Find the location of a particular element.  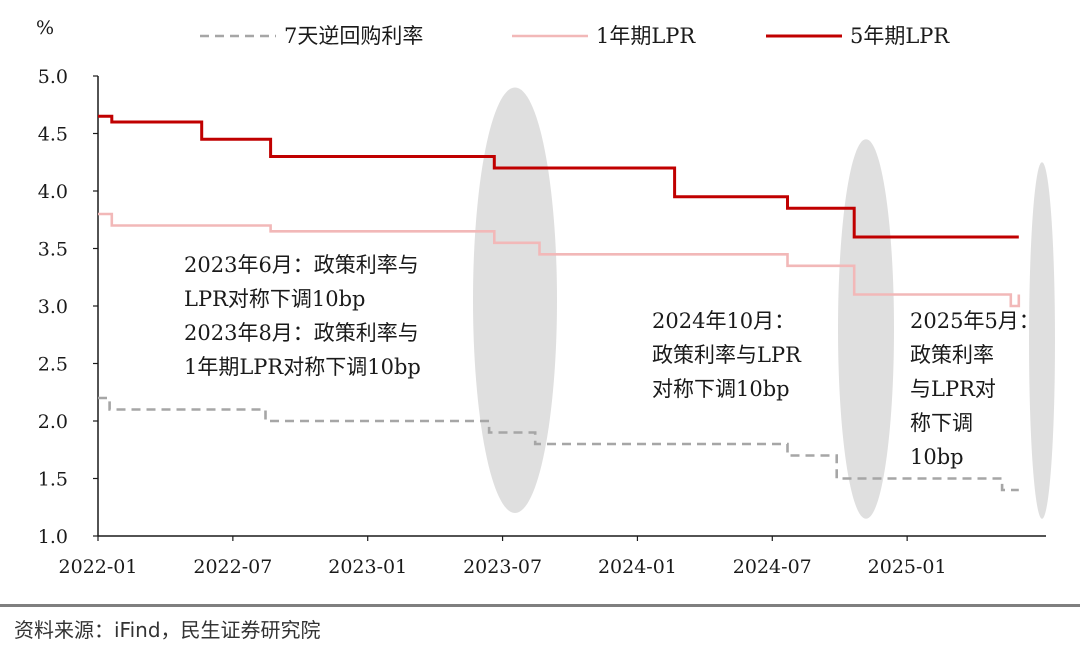

x-tick-label: 2024-01 is located at coordinates (637, 567).